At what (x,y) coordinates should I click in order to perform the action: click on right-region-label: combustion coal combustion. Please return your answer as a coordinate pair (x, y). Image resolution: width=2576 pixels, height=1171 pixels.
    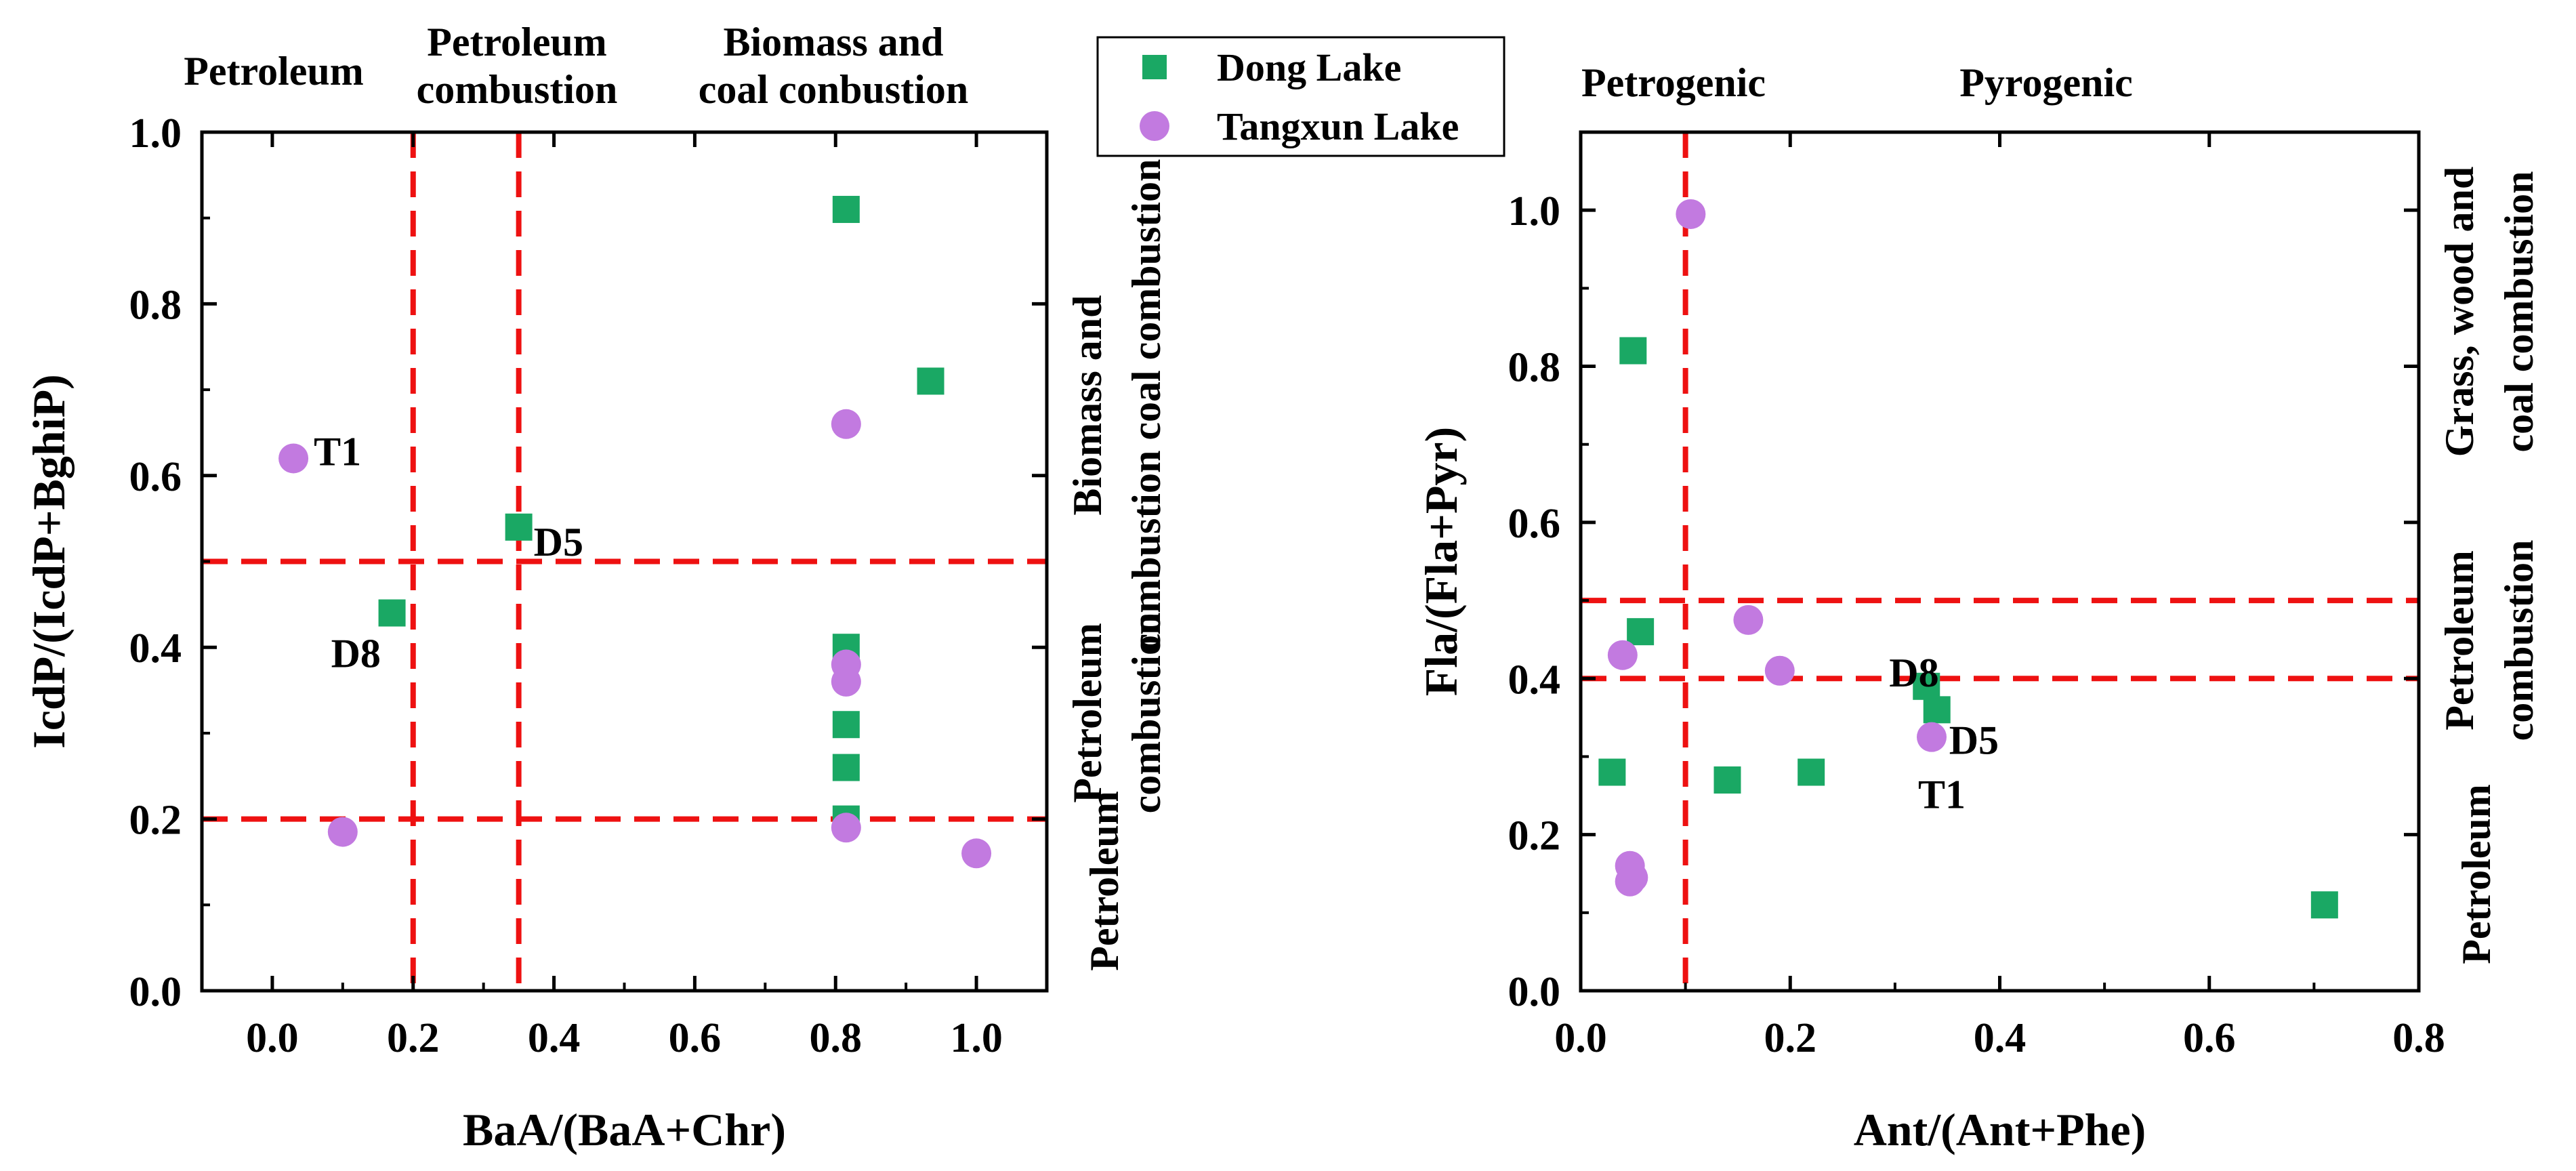
    Looking at the image, I should click on (1146, 405).